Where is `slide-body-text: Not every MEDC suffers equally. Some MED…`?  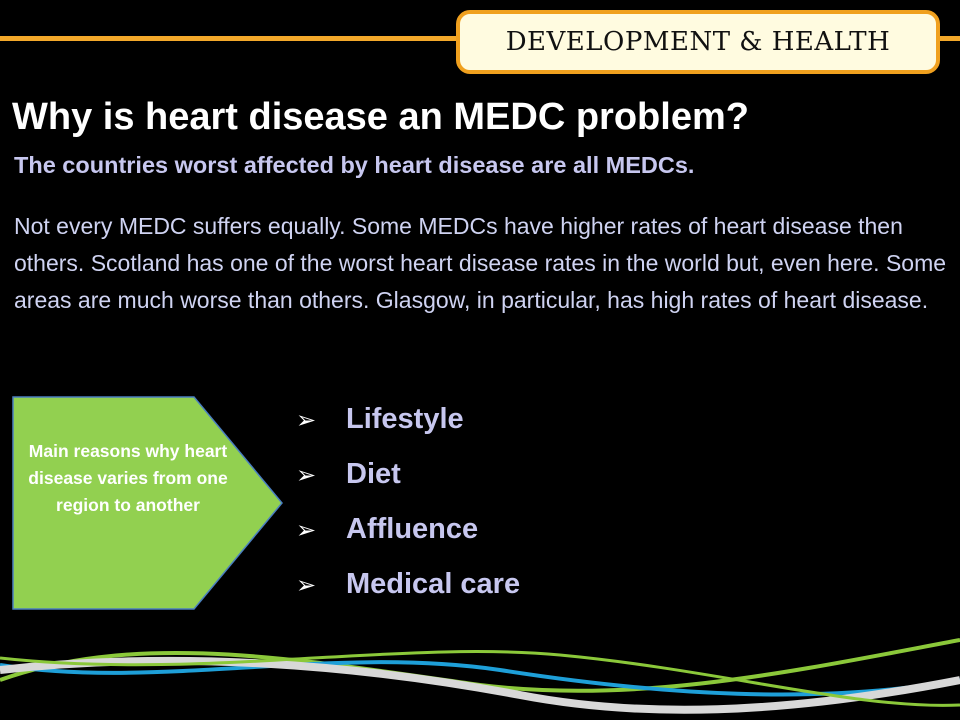 slide-body-text: Not every MEDC suffers equally. Some MED… is located at coordinates (480, 263).